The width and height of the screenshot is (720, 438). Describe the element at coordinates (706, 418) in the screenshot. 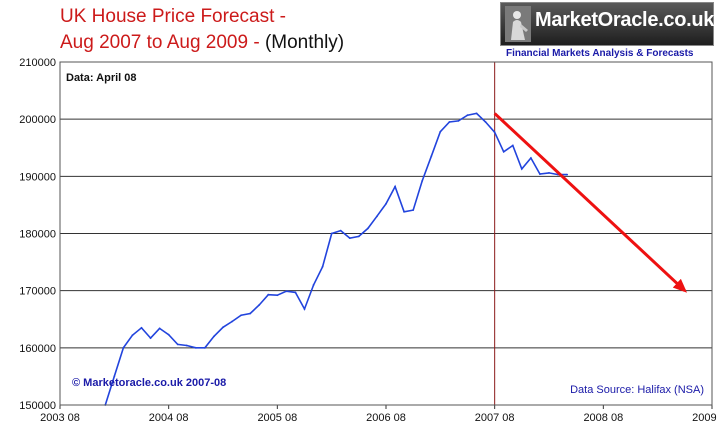

I see `x-tick-label: 2009 08` at that location.